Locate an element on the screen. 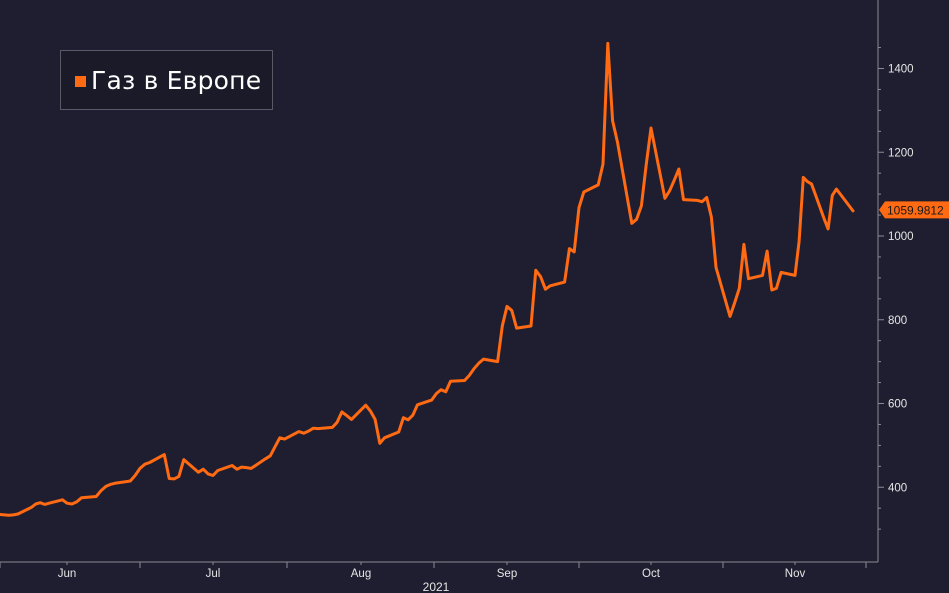 The image size is (949, 593). y-tick-label: 1000 is located at coordinates (901, 237).